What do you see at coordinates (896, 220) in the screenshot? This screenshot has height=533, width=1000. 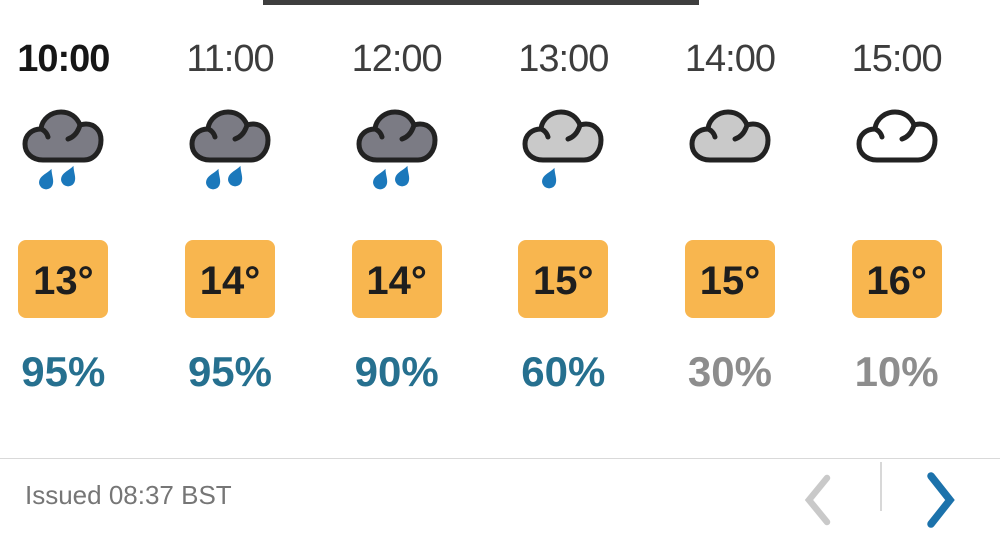 I see `hour-column-1500: 15:00 16° 10%` at bounding box center [896, 220].